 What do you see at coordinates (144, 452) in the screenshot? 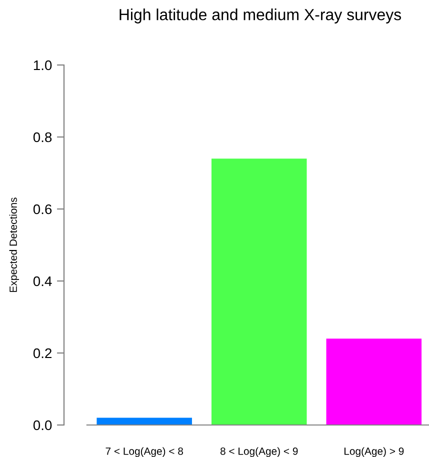
I see `x-tick-label: 7 < Log(Age) < 8` at bounding box center [144, 452].